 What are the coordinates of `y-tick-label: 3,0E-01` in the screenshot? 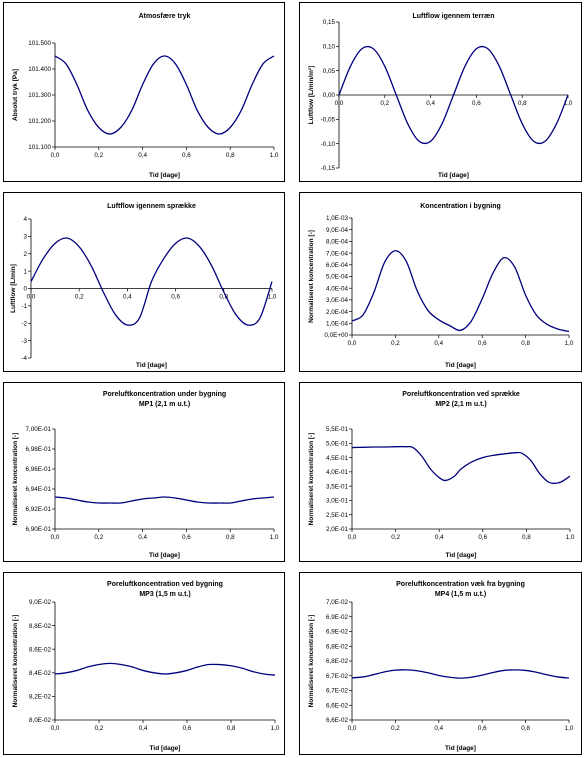 It's located at (337, 501).